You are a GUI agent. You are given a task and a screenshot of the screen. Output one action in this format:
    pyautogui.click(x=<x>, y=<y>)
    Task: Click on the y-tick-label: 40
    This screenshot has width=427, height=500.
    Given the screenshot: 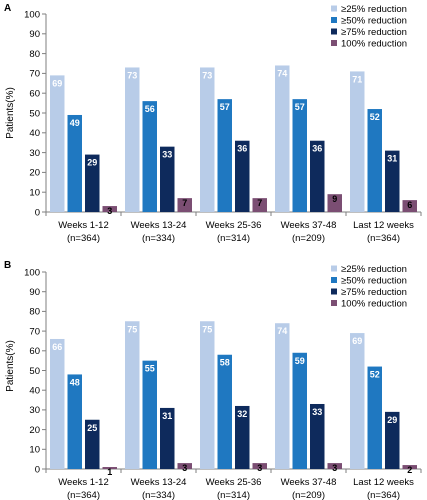 What is the action you would take?
    pyautogui.click(x=34, y=133)
    